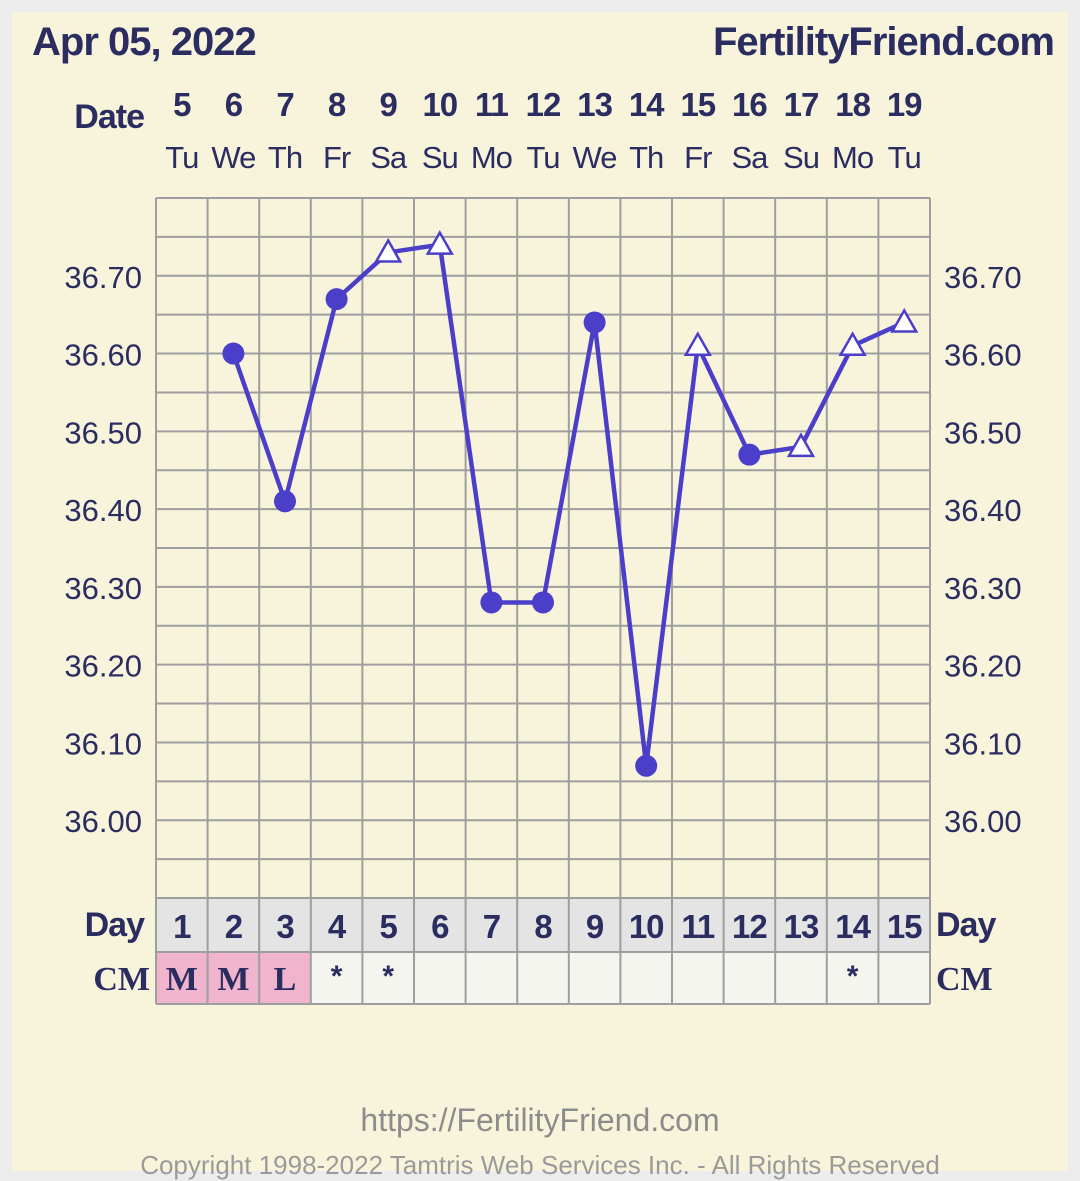 The image size is (1080, 1181). What do you see at coordinates (337, 926) in the screenshot?
I see `cycle-day-number: 4` at bounding box center [337, 926].